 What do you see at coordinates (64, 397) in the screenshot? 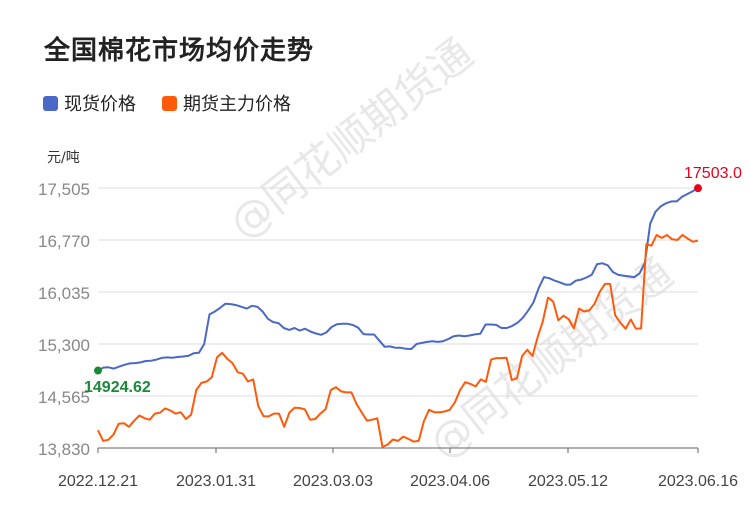
I see `y-tick-label: 14,565` at bounding box center [64, 397].